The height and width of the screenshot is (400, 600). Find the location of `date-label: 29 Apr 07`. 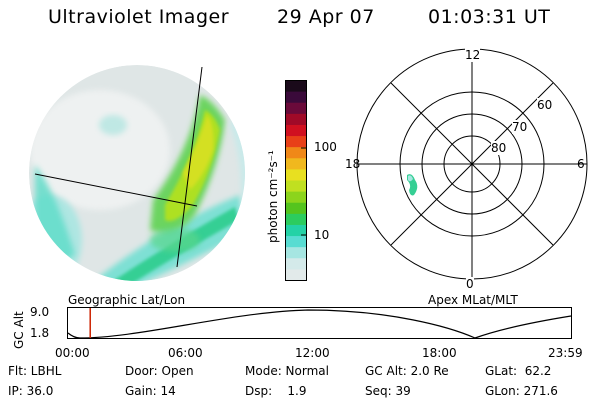

date-label: 29 Apr 07 is located at coordinates (326, 17).